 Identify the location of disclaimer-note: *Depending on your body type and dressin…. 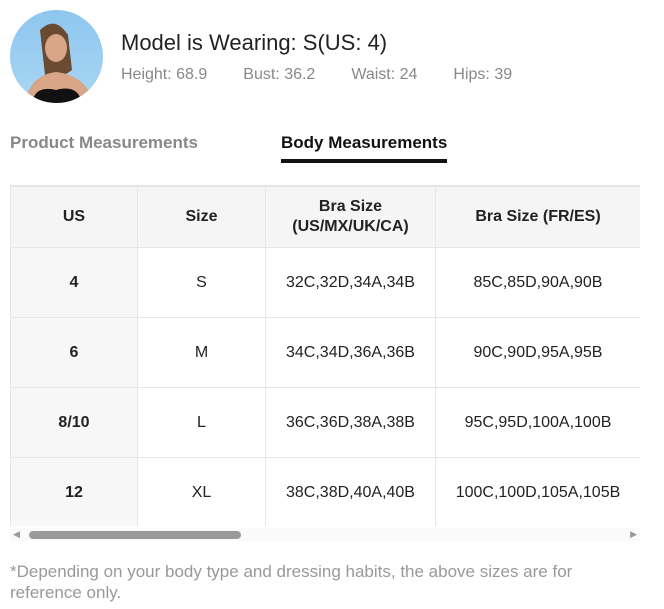
(291, 582).